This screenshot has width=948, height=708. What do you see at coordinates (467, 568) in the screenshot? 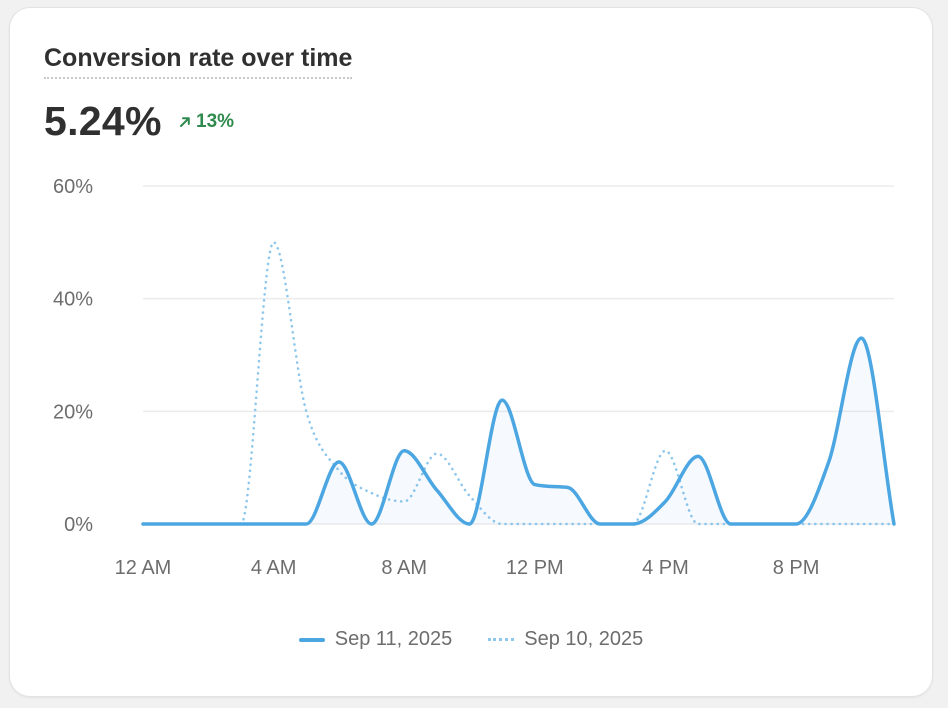
I see `x-axis-labels: 12 AM 4 AM 8 AM 12 PM 4 PM 8 PM` at bounding box center [467, 568].